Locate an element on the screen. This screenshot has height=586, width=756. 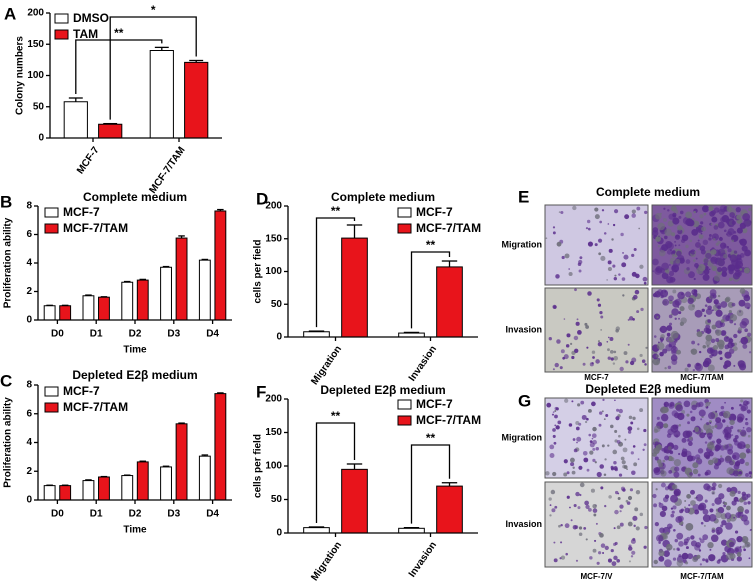
y-axis-label: cells per field is located at coordinates (258, 466).